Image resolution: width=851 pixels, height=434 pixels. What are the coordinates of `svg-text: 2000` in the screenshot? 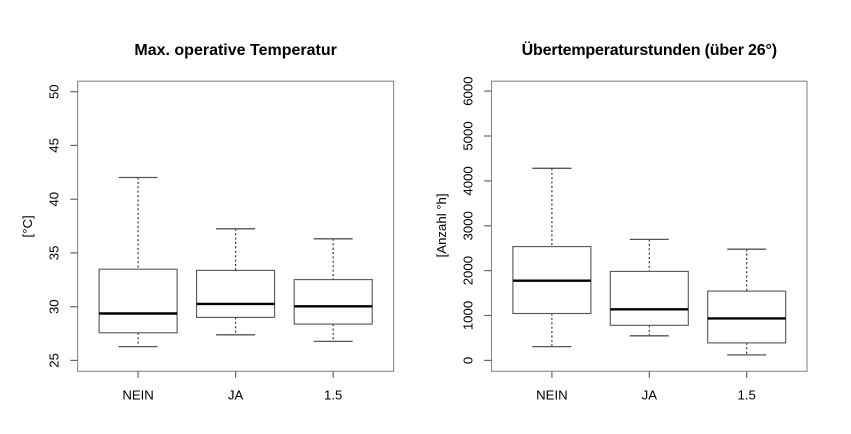 It's located at (467, 270).